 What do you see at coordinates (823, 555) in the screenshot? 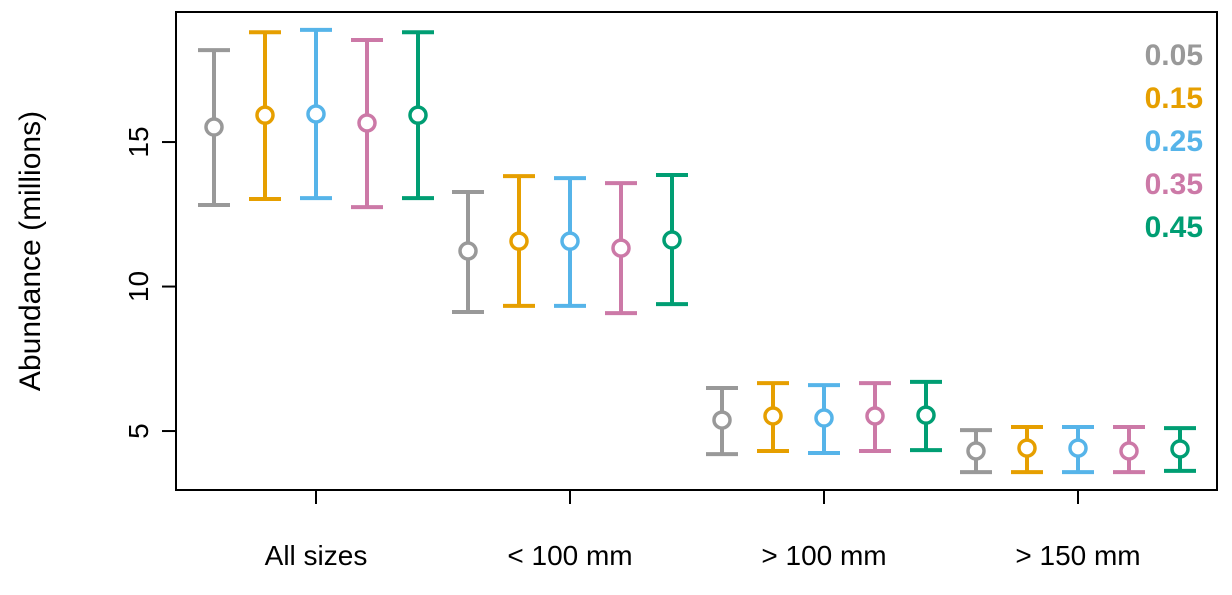
I see `x-tick-label: > 100 mm` at bounding box center [823, 555].